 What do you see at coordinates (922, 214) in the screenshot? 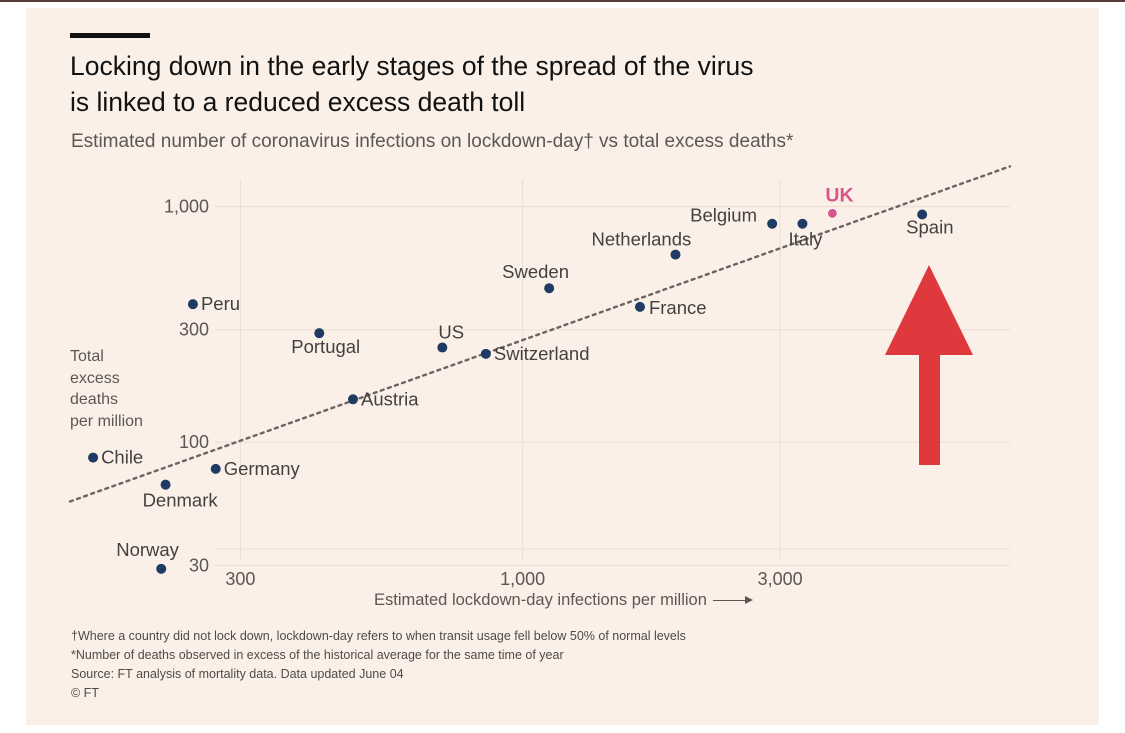
I see `point-spain` at bounding box center [922, 214].